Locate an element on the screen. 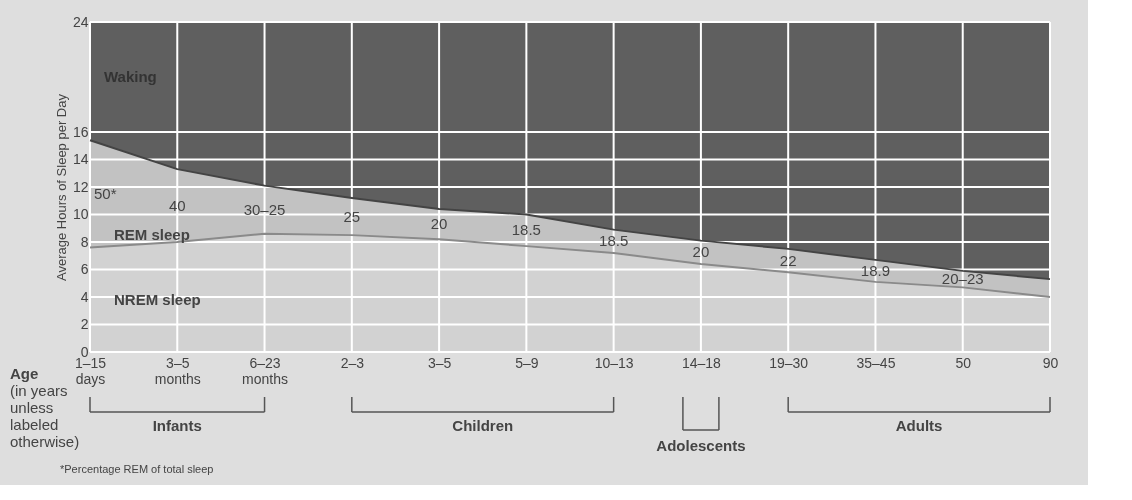 The height and width of the screenshot is (500, 1132). annotation: 25 is located at coordinates (352, 216).